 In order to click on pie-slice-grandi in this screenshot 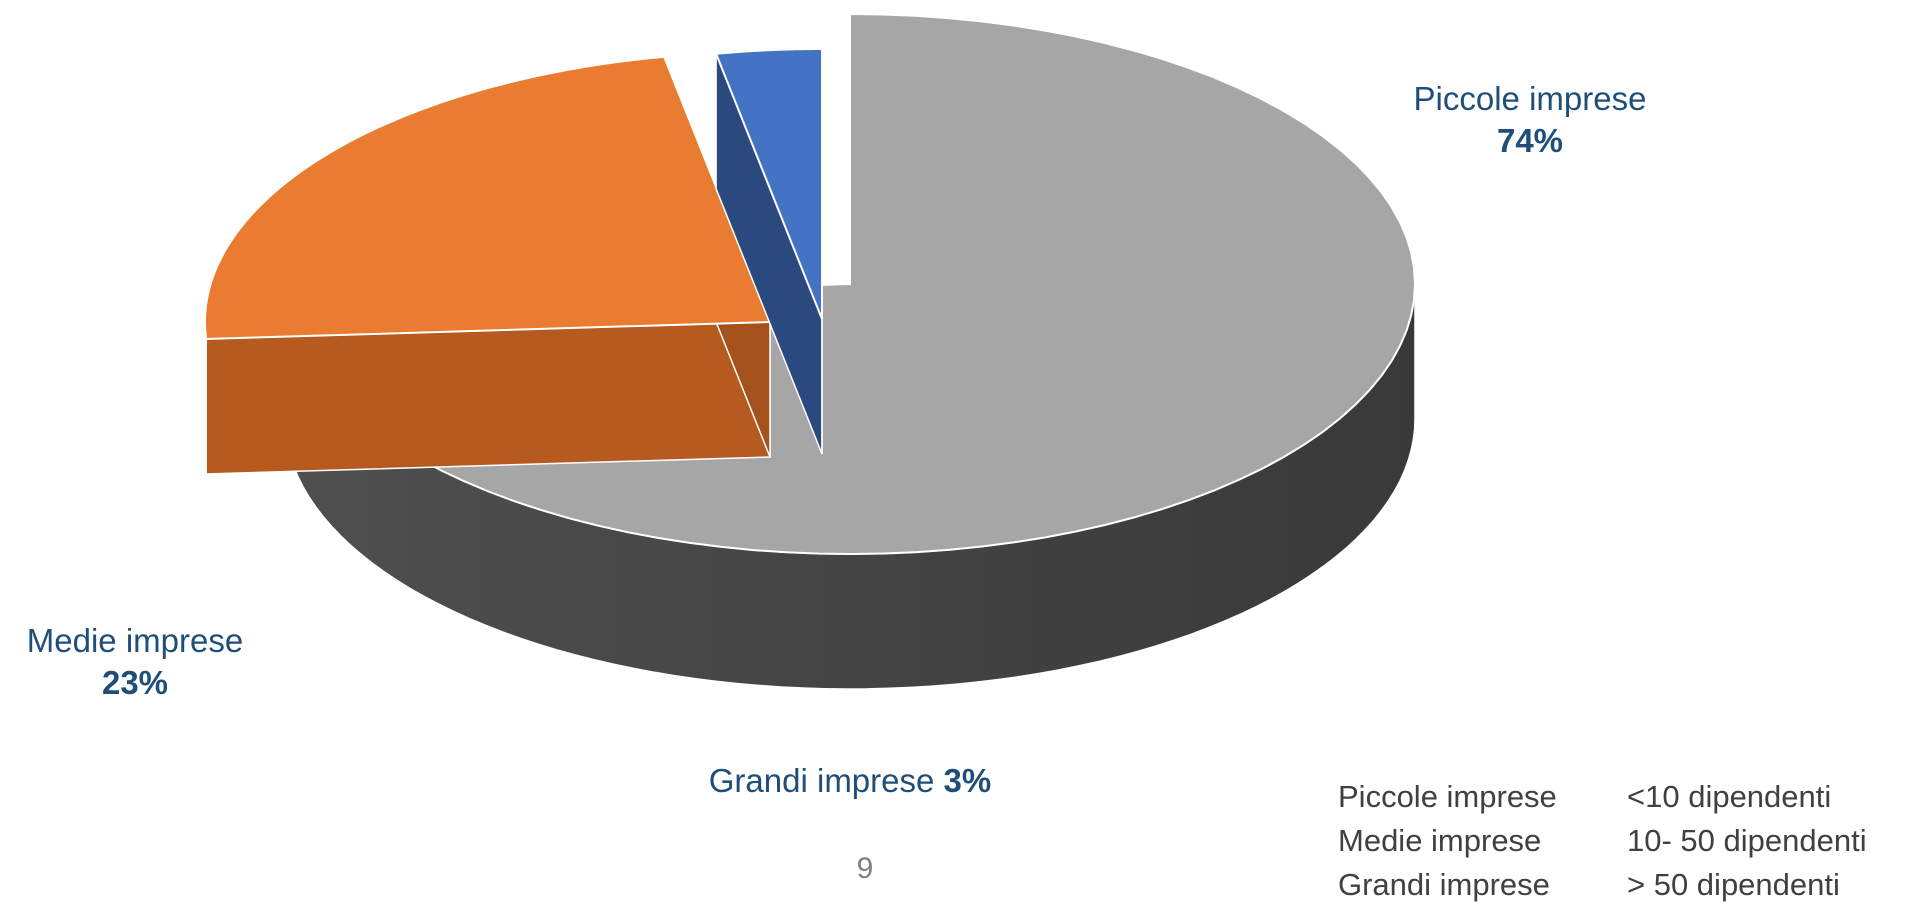, I will do `click(768, 251)`.